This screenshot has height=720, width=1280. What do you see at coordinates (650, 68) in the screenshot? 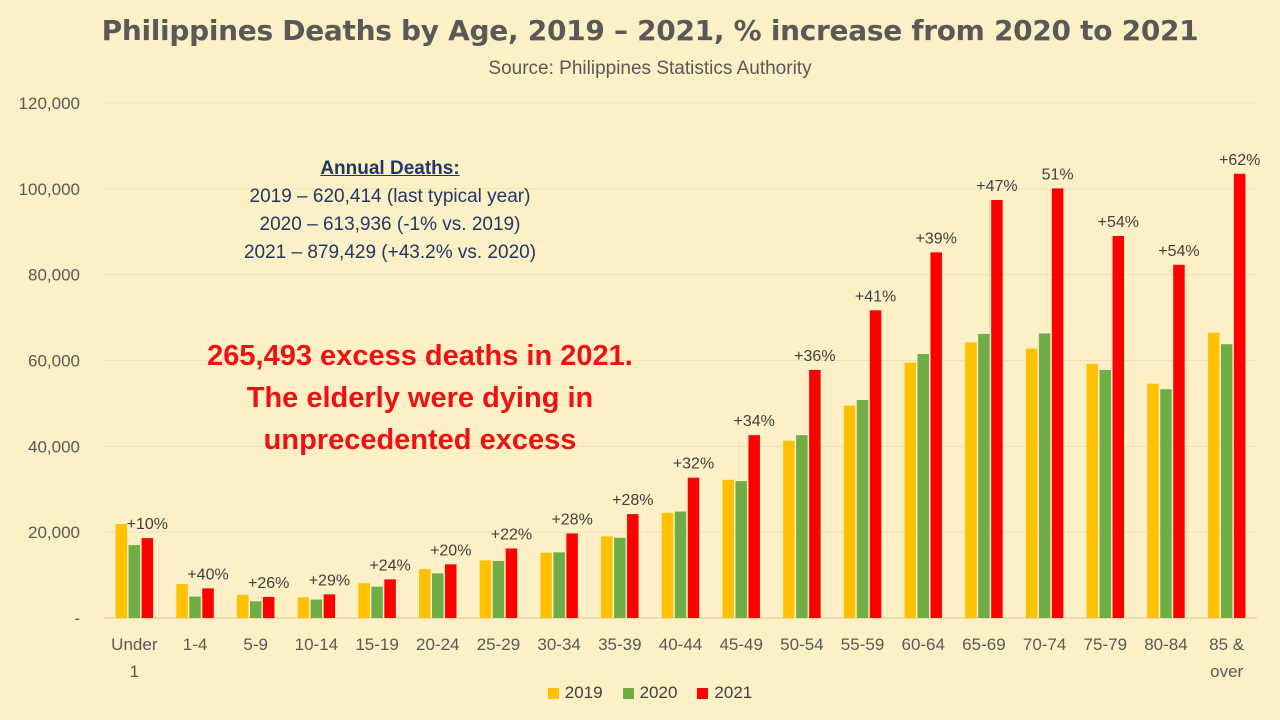
I see `chart-subtitle: Source: Philippines Statistics Authority` at bounding box center [650, 68].